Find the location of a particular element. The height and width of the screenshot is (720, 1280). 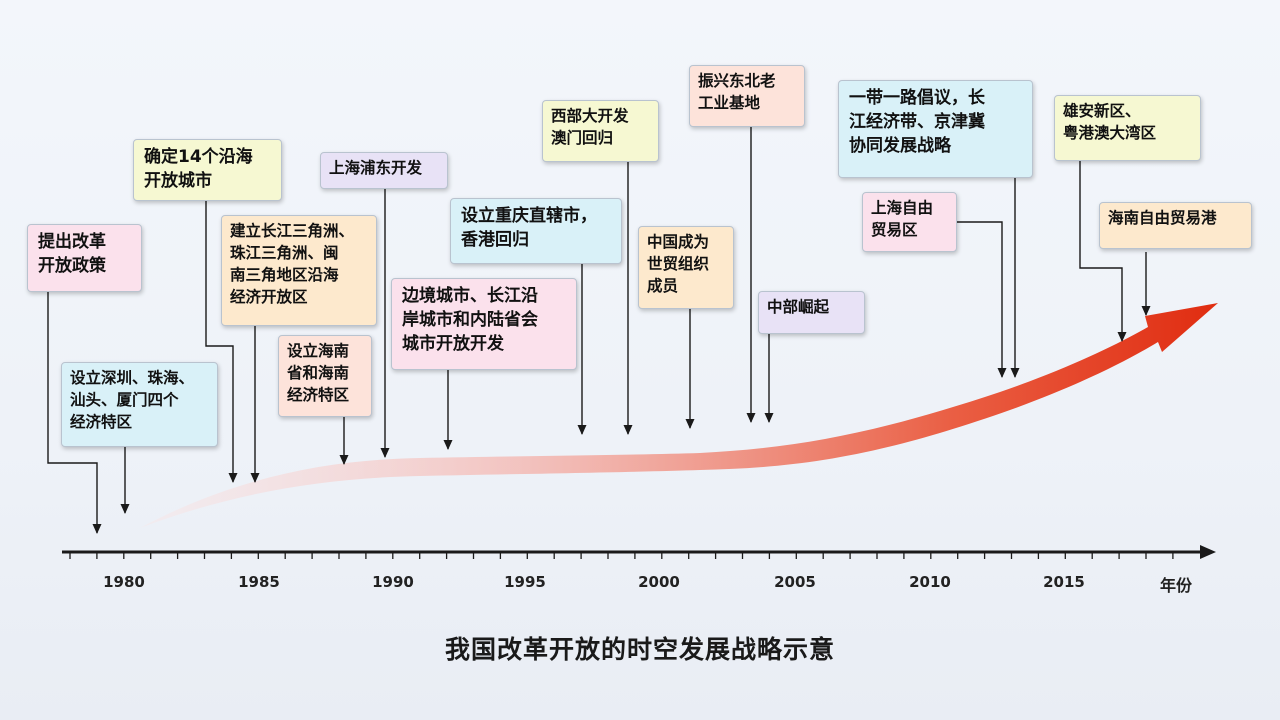

tick-label-2005: 2005 is located at coordinates (795, 582).